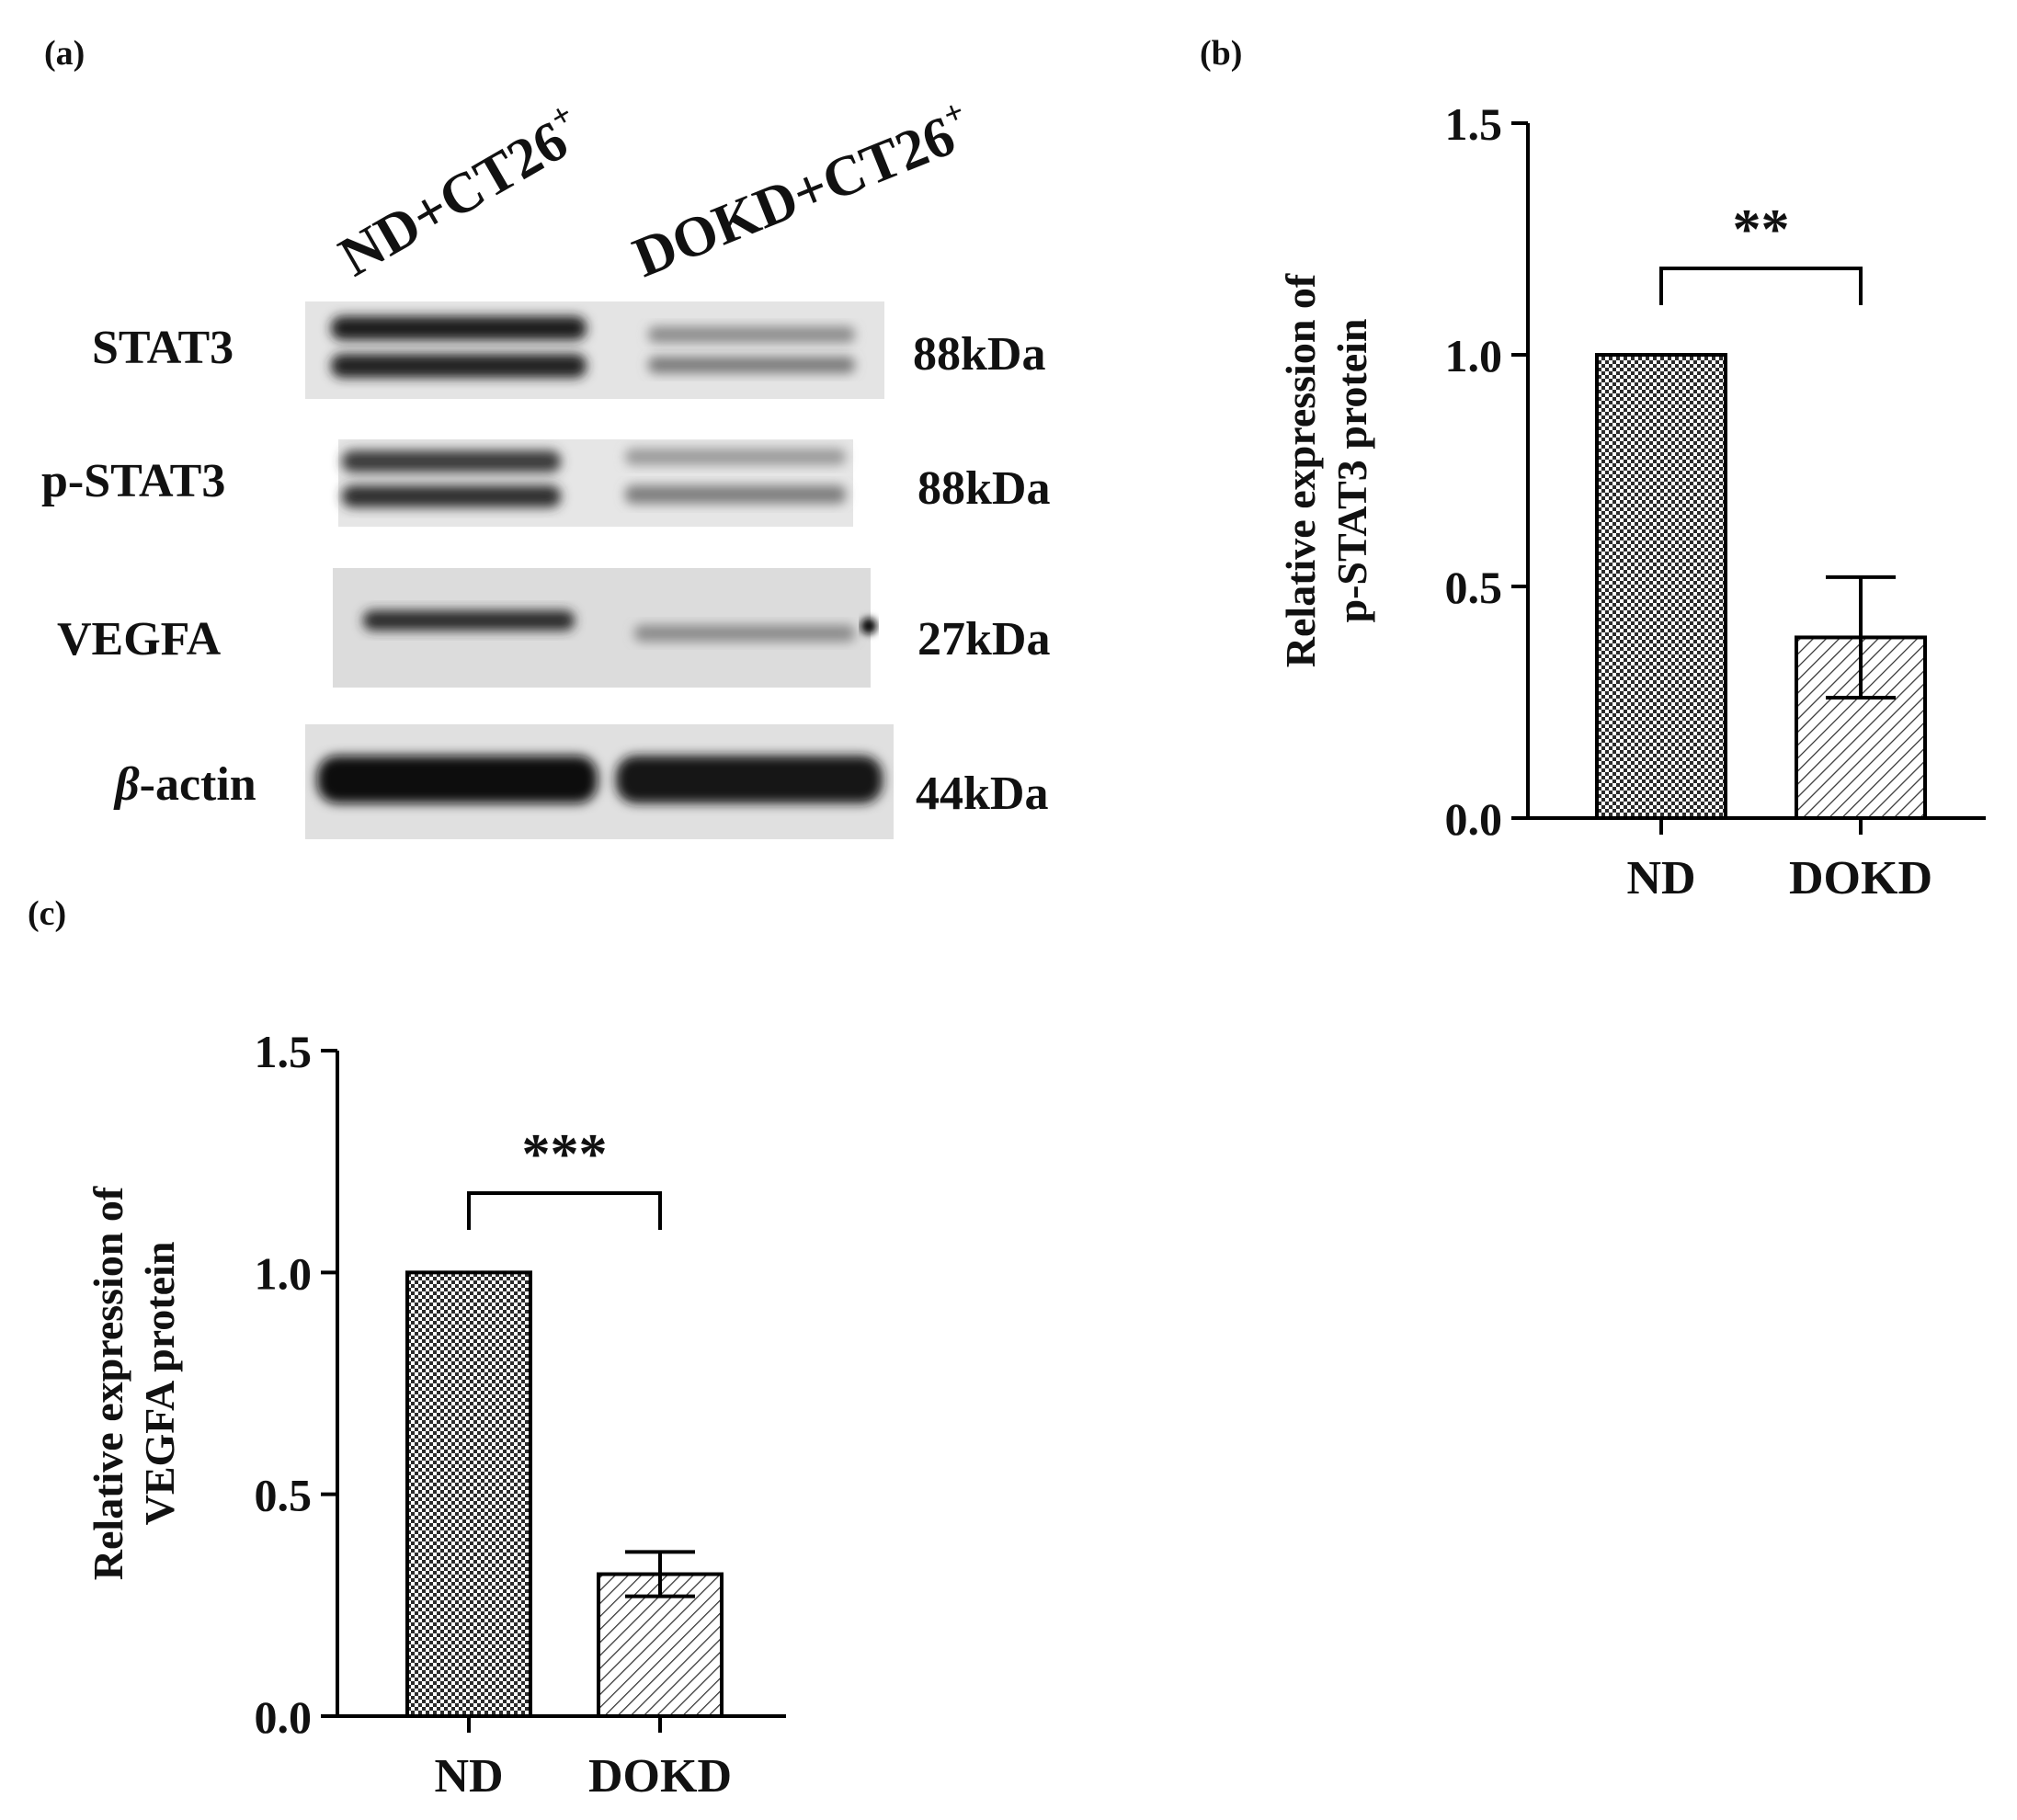  I want to click on significance-label: **, so click(1761, 230).